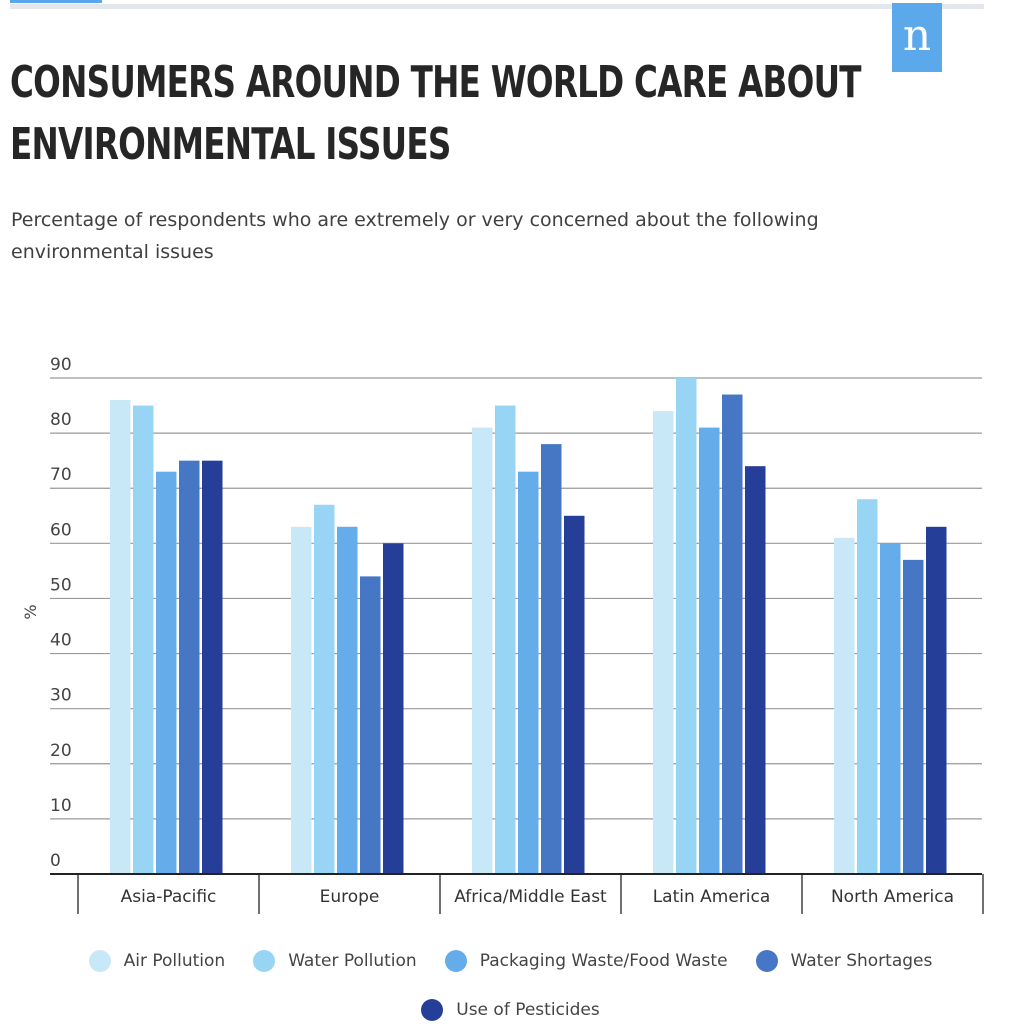 This screenshot has height=1026, width=1021. Describe the element at coordinates (528, 1010) in the screenshot. I see `legend-label: Use of Pesticides` at that location.